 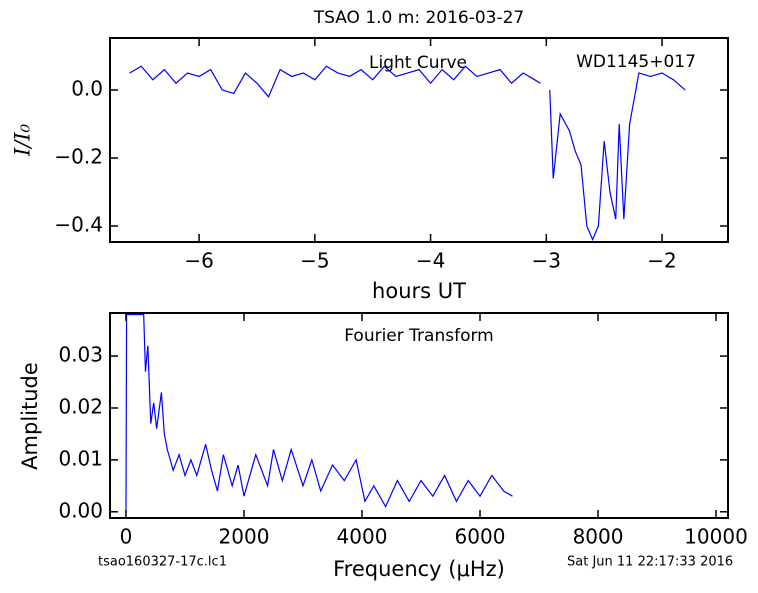 I want to click on footer-left: tsao160327-17c.lc1, so click(x=162, y=562).